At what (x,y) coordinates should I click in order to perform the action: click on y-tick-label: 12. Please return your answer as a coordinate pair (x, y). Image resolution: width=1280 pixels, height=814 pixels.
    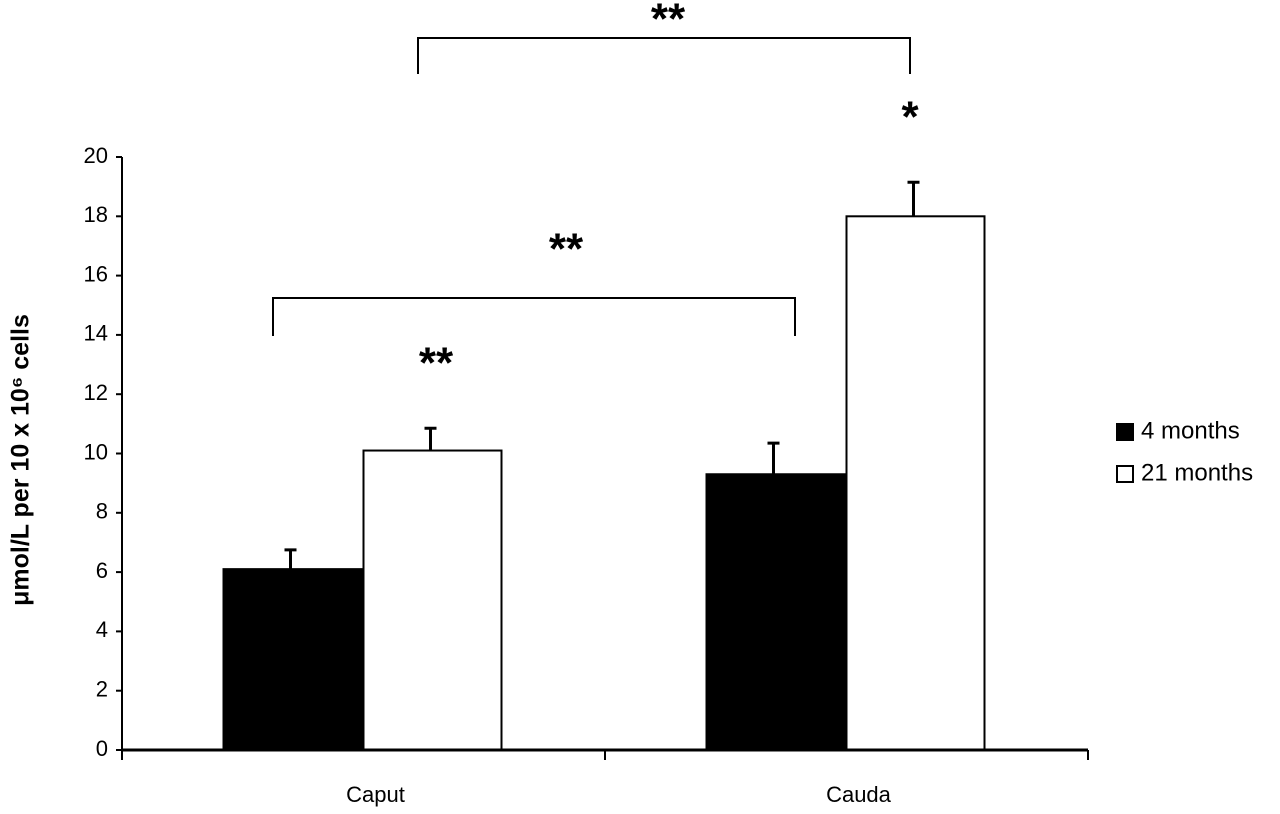
    Looking at the image, I should click on (96, 392).